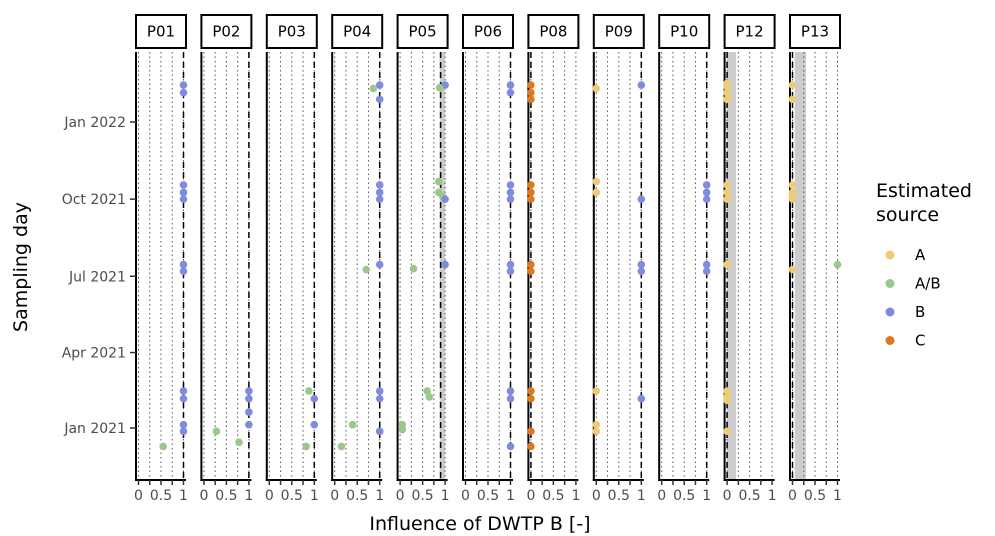 This screenshot has height=536, width=995. I want to click on facet-panel-p06: P06 0 0.5 1, so click(488, 259).